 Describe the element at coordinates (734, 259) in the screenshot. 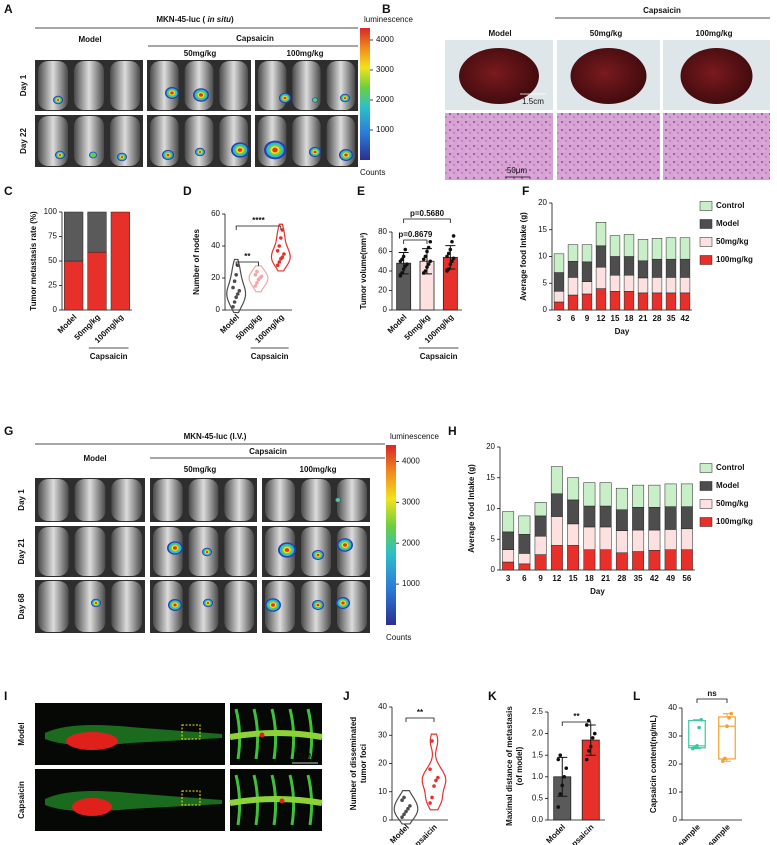

I see `legend-label: 100mg/kg` at that location.